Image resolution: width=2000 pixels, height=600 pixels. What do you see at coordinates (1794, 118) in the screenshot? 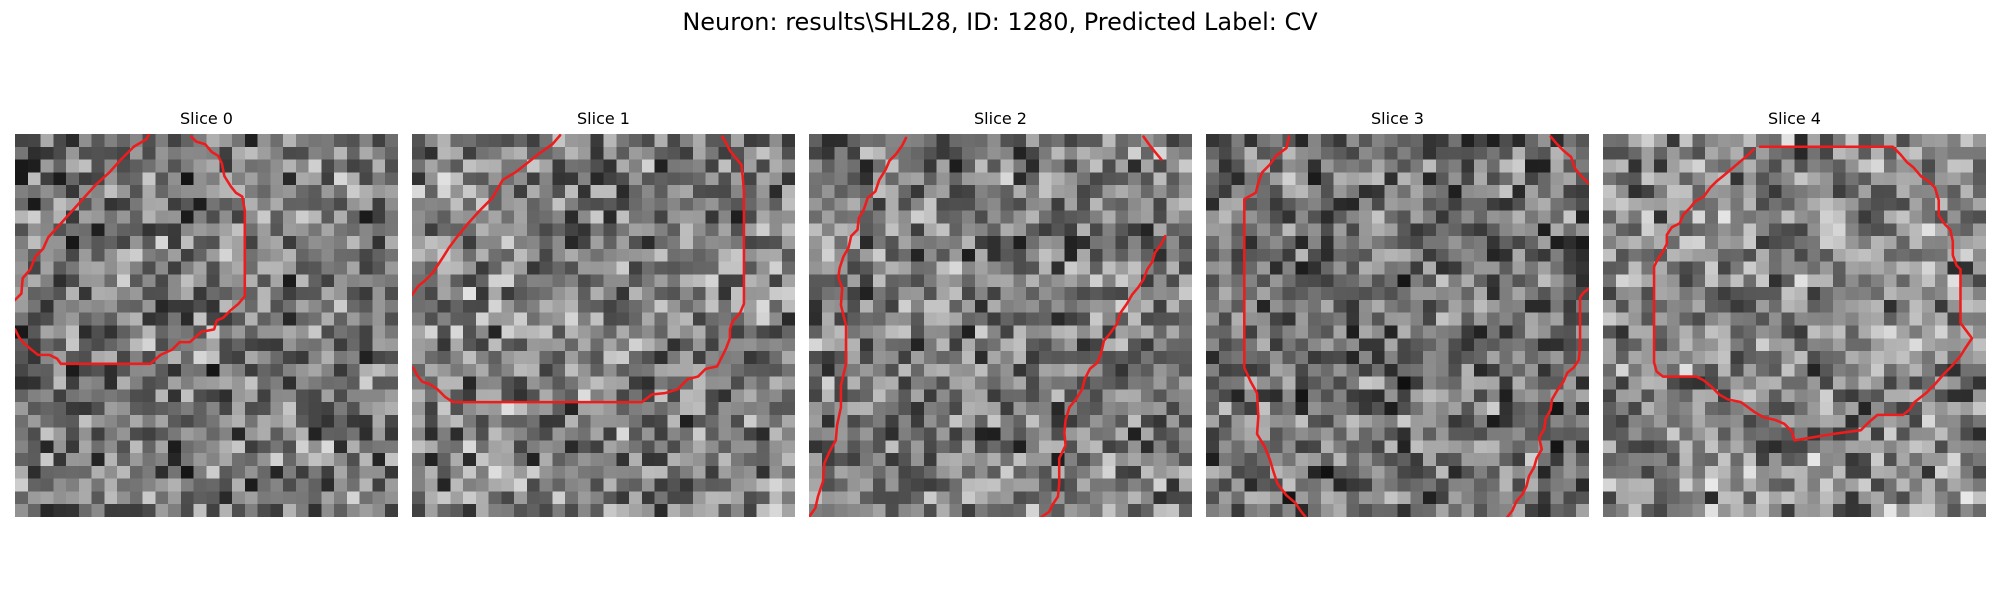
I see `slice-title-4: Slice 4` at bounding box center [1794, 118].